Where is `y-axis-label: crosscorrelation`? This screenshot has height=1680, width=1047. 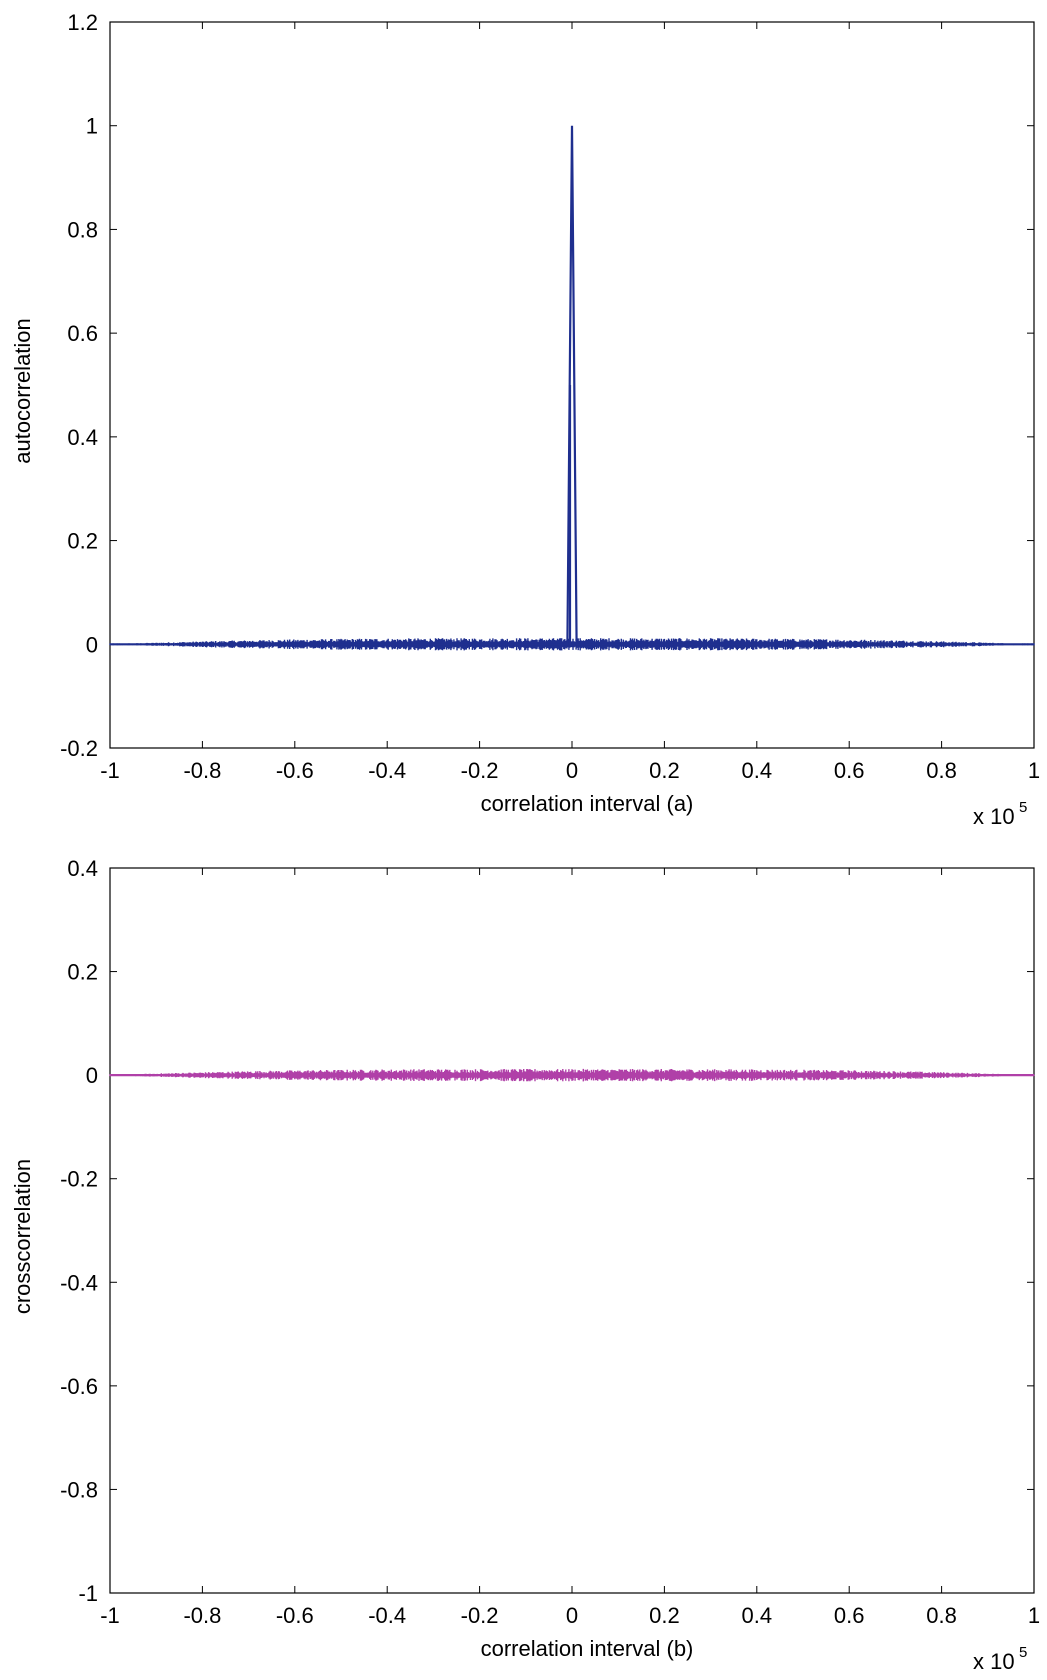
y-axis-label: crosscorrelation is located at coordinates (22, 1236).